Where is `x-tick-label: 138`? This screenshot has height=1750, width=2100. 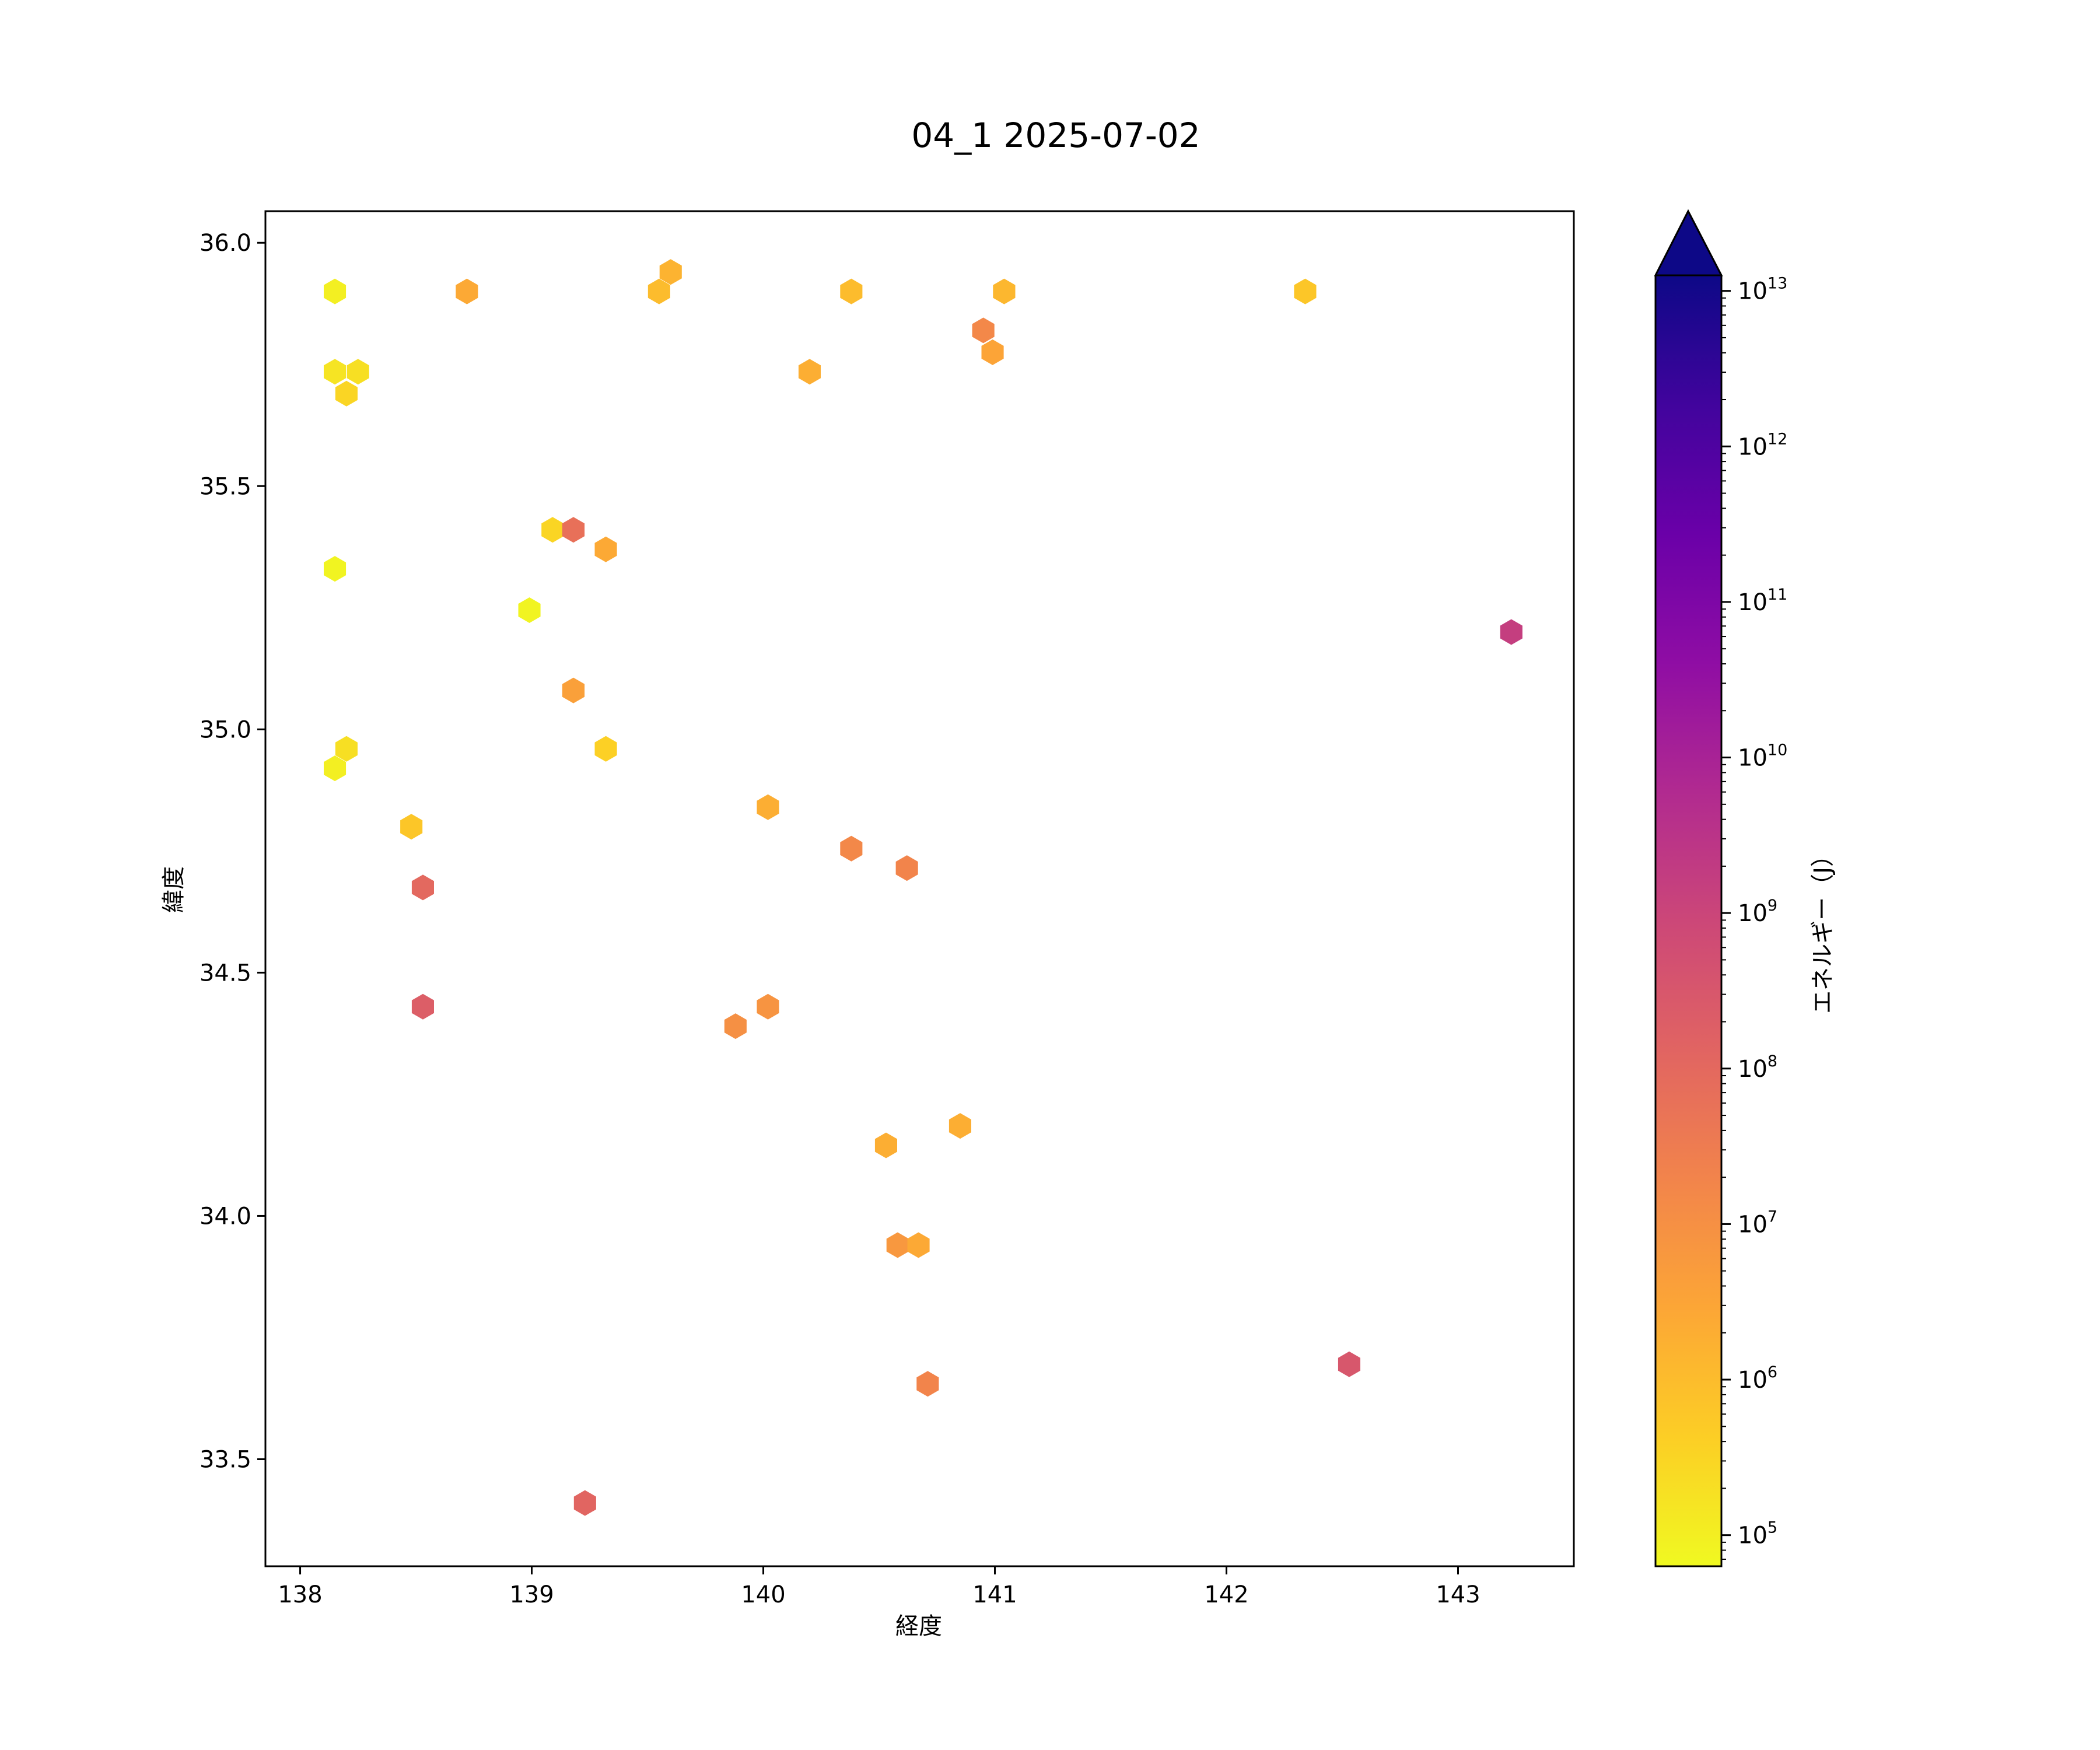
x-tick-label: 138 is located at coordinates (300, 1594).